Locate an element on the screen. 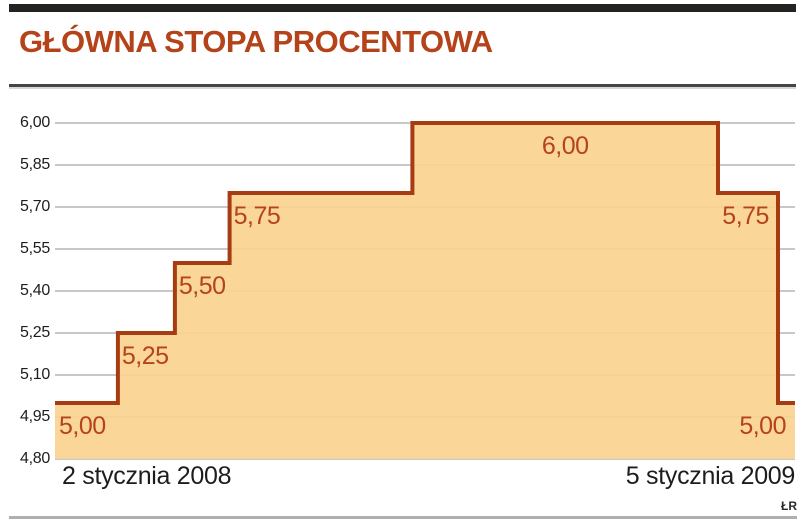 The image size is (805, 528). y-axis: 6,00 5,85 5,70 5,55 5,40 5,25 5,10 4,95 4,80 is located at coordinates (25, 290).